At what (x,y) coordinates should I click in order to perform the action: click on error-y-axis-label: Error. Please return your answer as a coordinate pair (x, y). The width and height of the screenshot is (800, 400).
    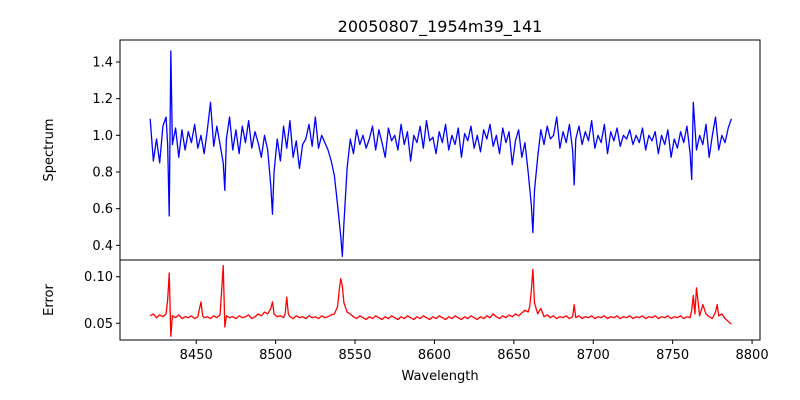
    Looking at the image, I should click on (49, 300).